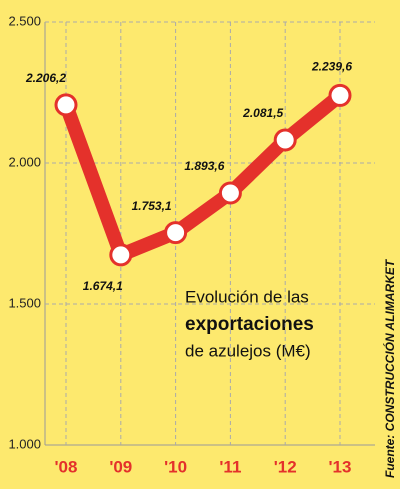  Describe the element at coordinates (24, 302) in the screenshot. I see `y-tick-label: 1.500` at that location.